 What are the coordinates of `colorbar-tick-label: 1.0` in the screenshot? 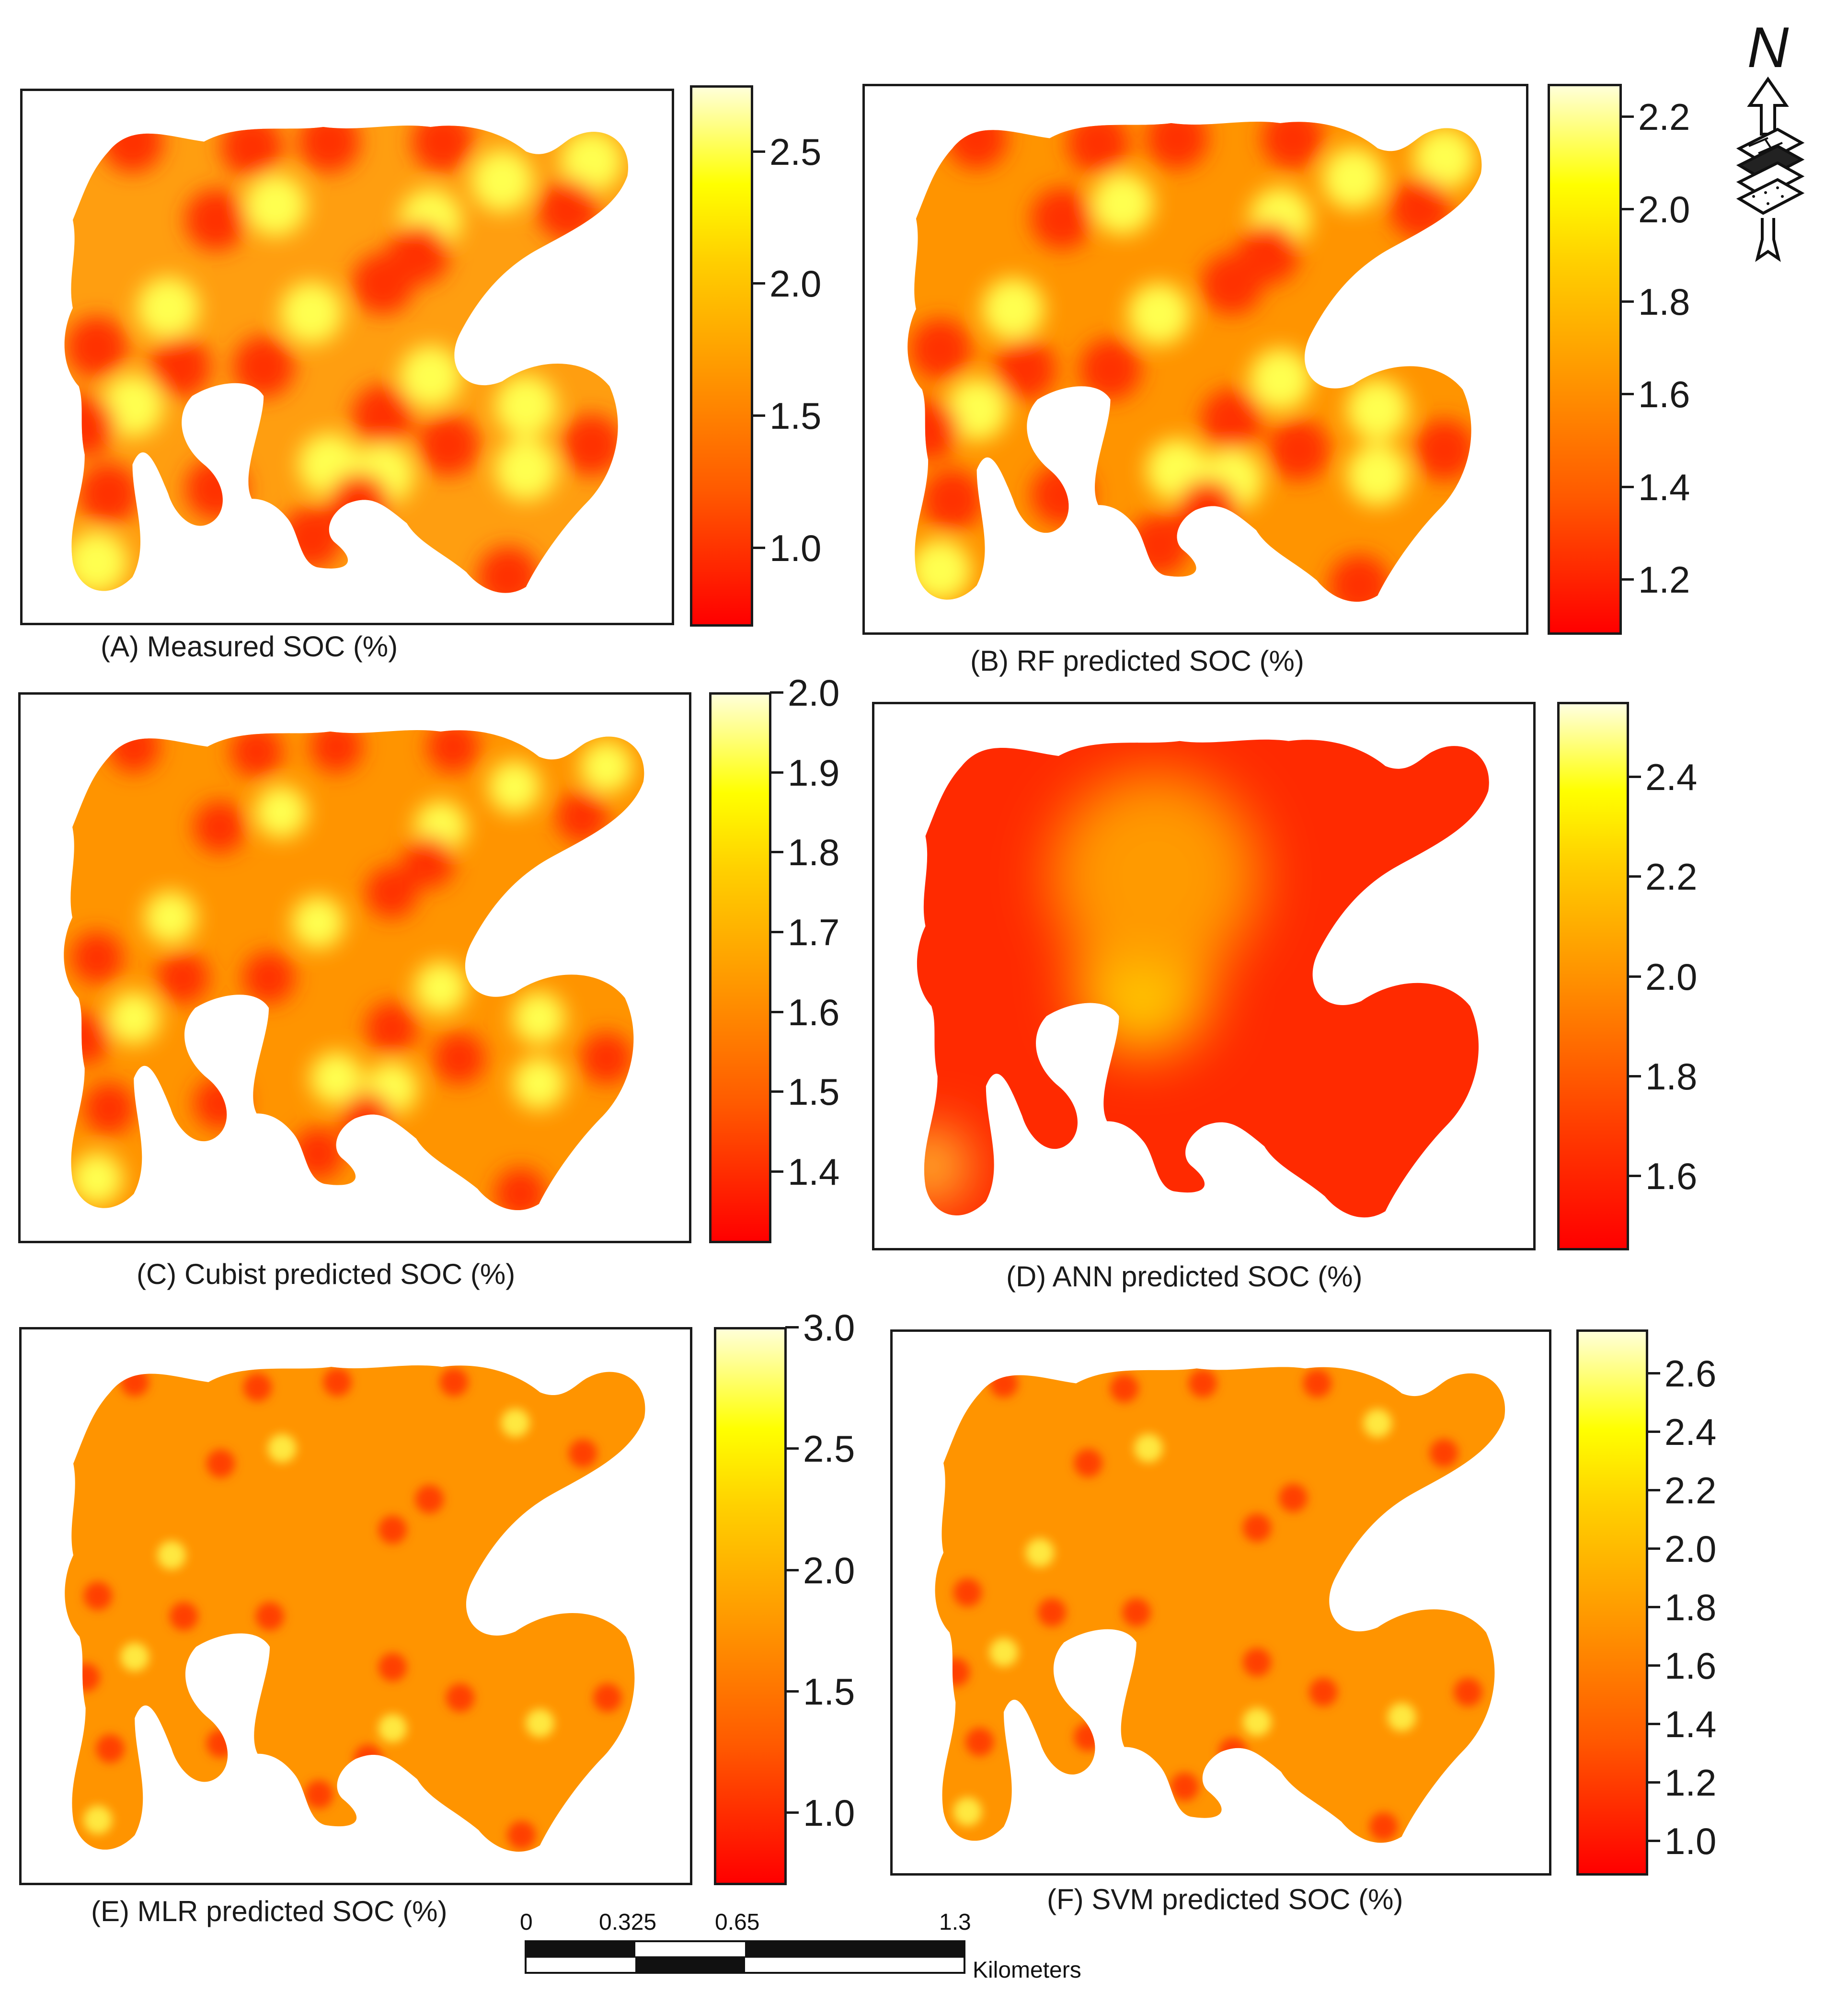 It's located at (1690, 1841).